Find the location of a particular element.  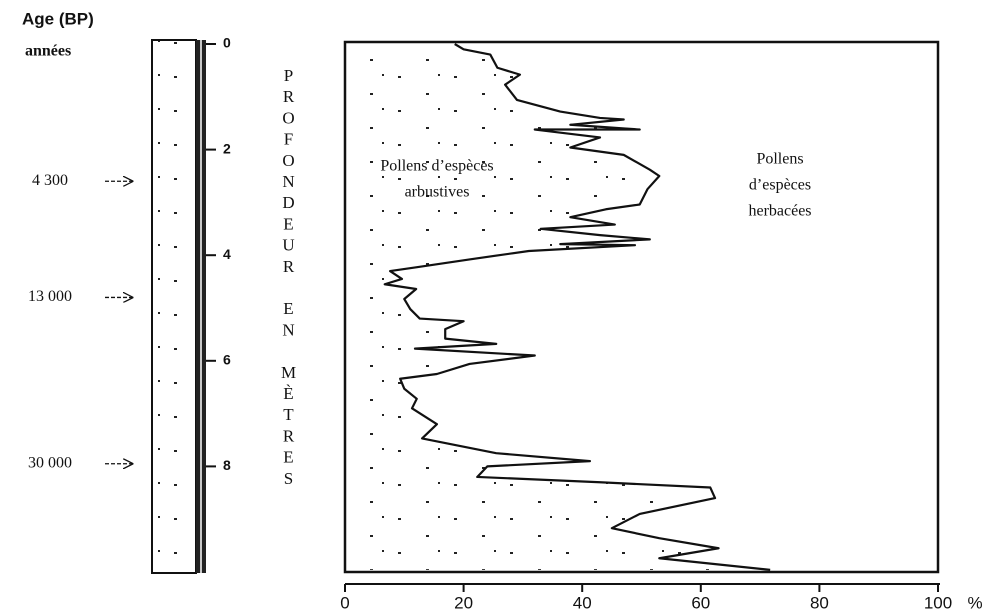

core-column is located at coordinates (178, 306).